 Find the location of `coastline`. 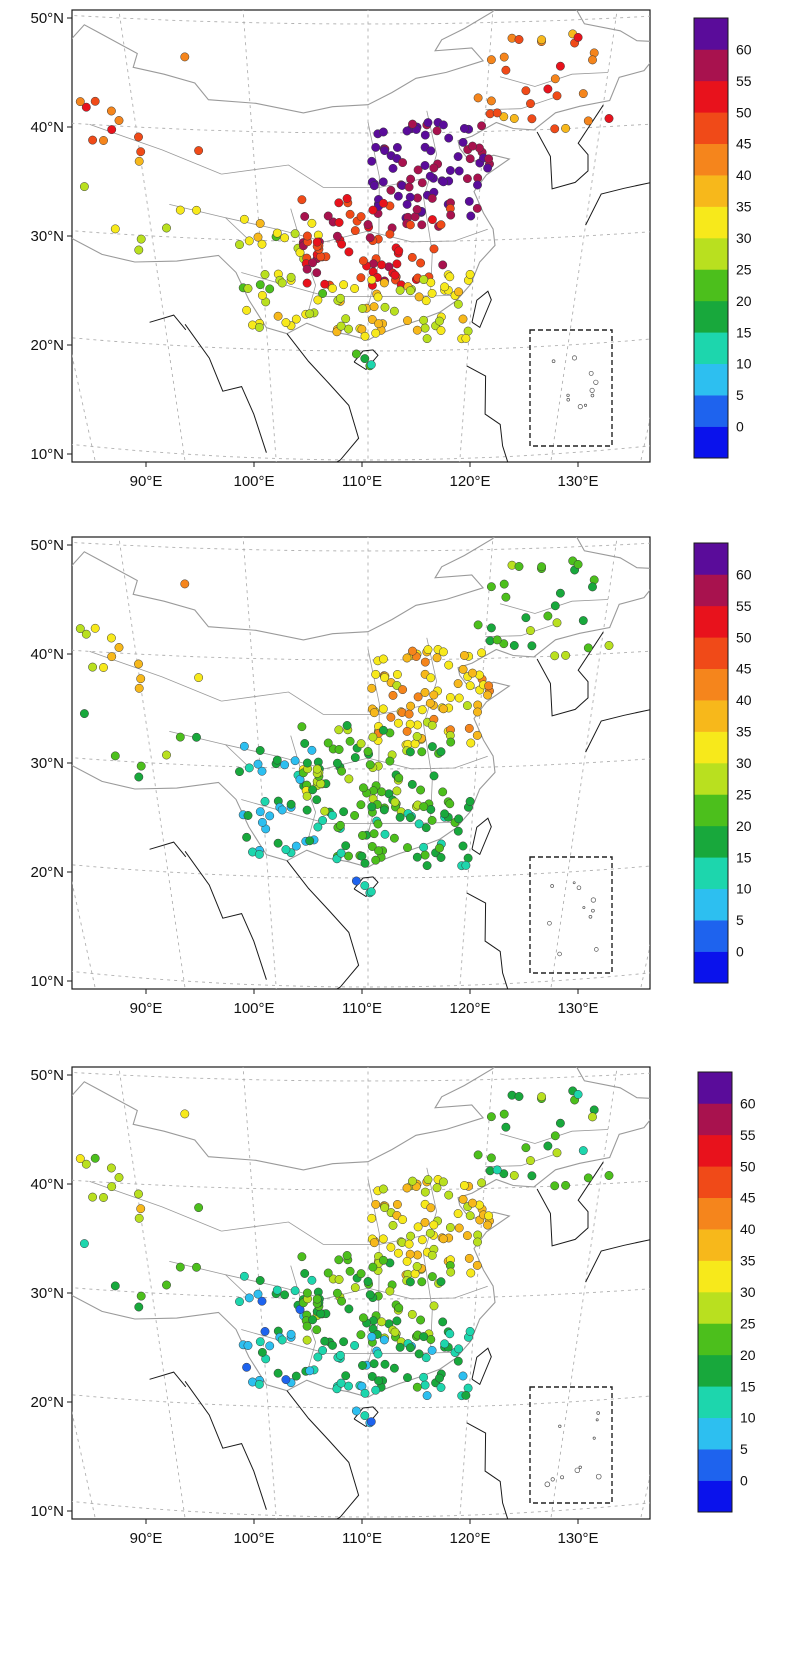

coastline is located at coordinates (487, 413).